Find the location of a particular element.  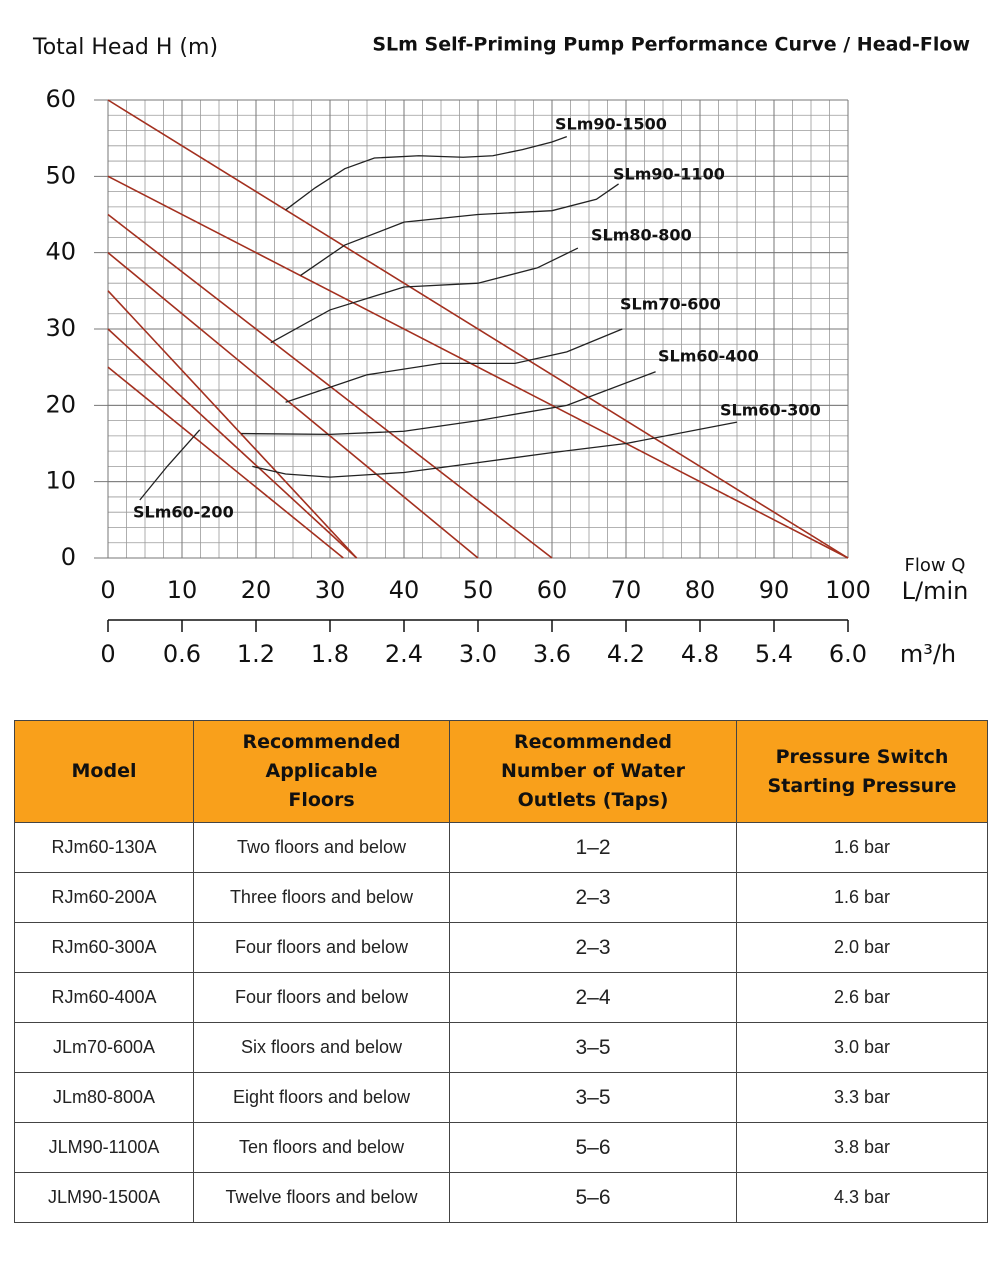

x-tick-label: 30 is located at coordinates (330, 590).